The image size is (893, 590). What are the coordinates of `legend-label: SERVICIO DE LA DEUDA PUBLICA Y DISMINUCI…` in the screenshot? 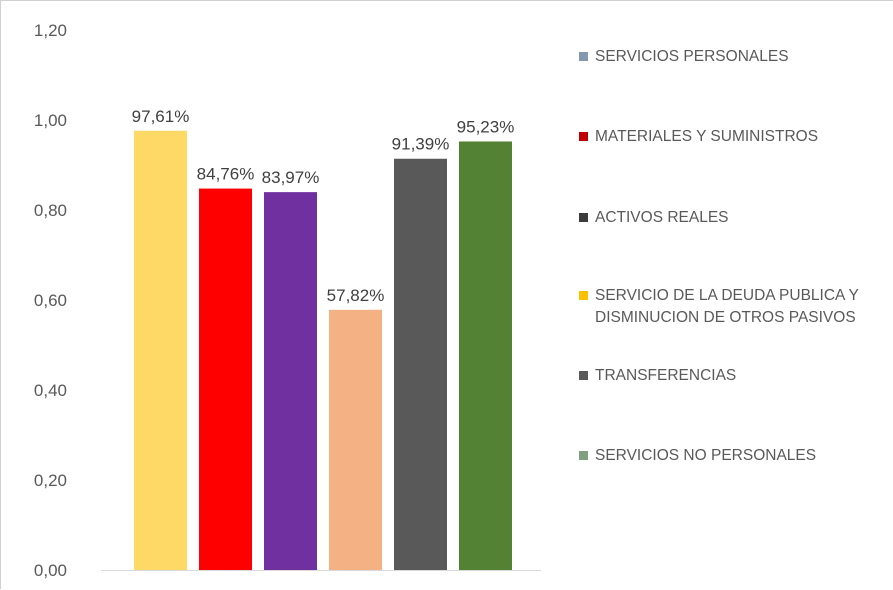 It's located at (727, 306).